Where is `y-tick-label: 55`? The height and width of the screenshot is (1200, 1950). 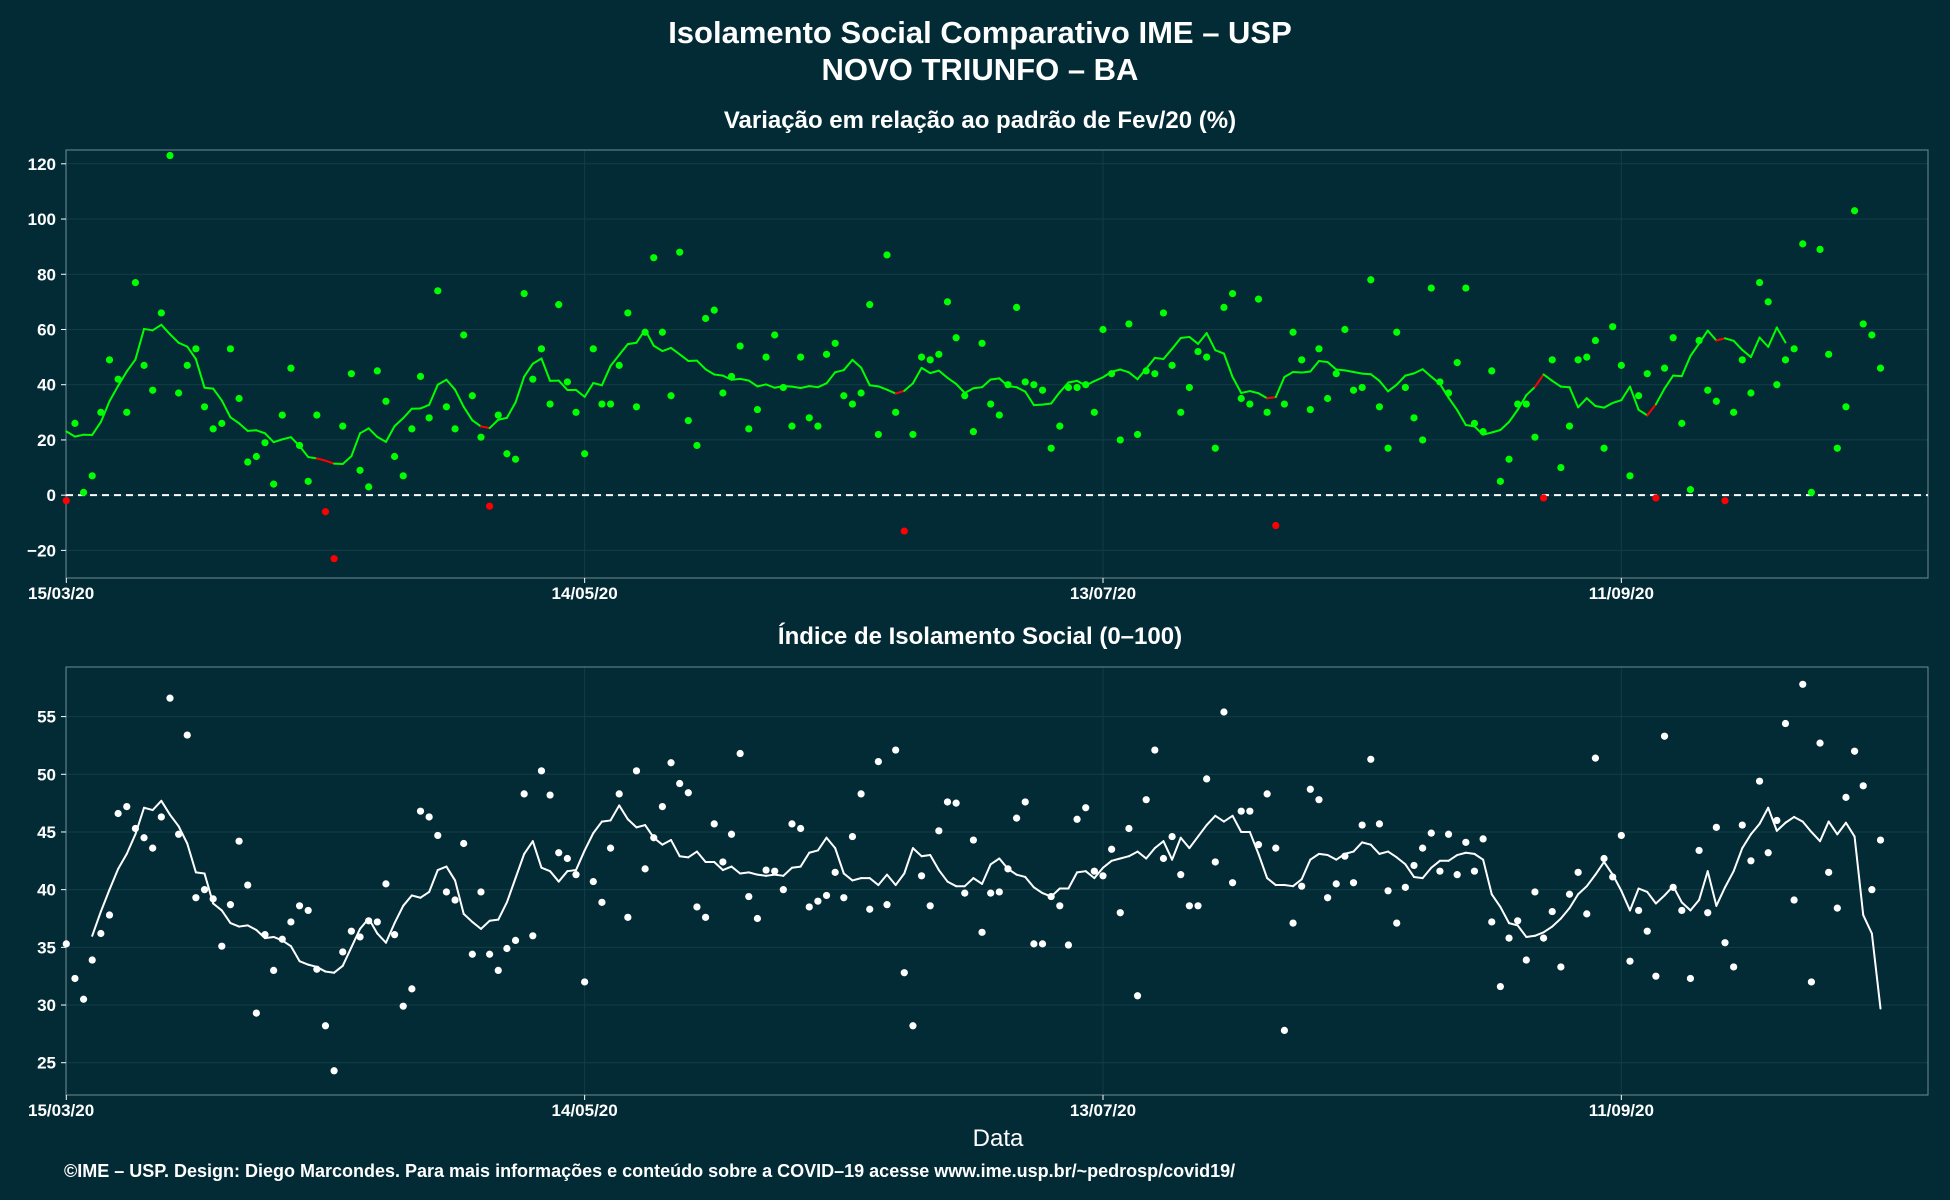 y-tick-label: 55 is located at coordinates (46, 717).